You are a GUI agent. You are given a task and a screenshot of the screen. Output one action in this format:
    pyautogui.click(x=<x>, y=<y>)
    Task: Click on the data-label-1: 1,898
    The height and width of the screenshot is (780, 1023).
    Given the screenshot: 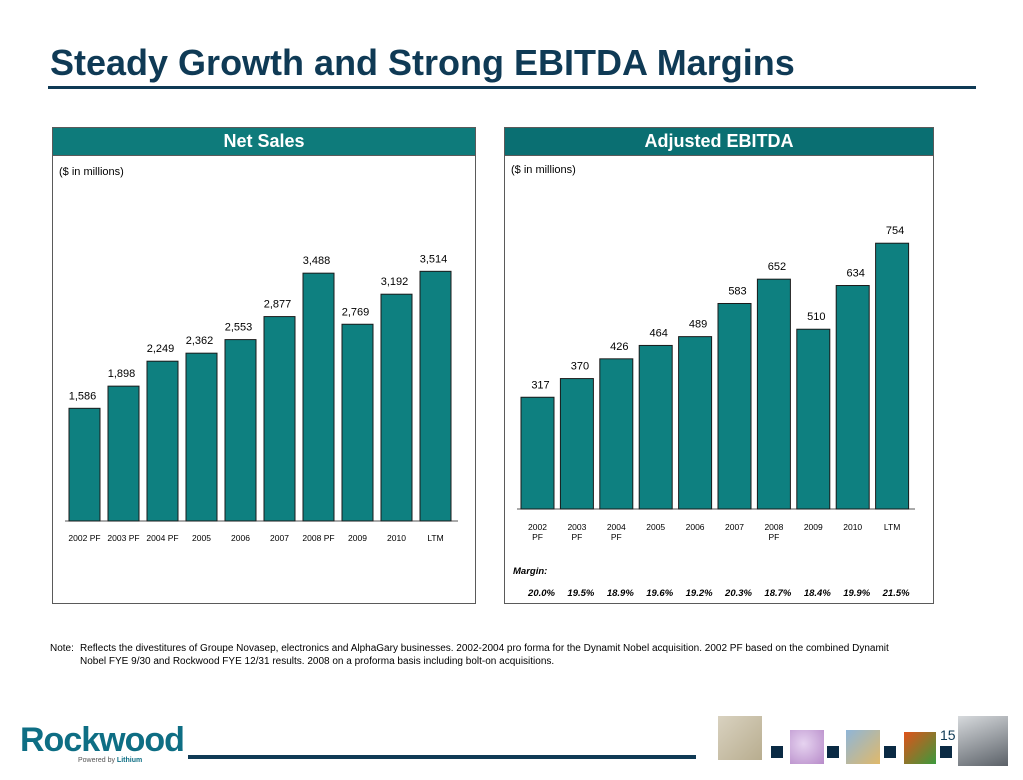 What is the action you would take?
    pyautogui.click(x=122, y=374)
    